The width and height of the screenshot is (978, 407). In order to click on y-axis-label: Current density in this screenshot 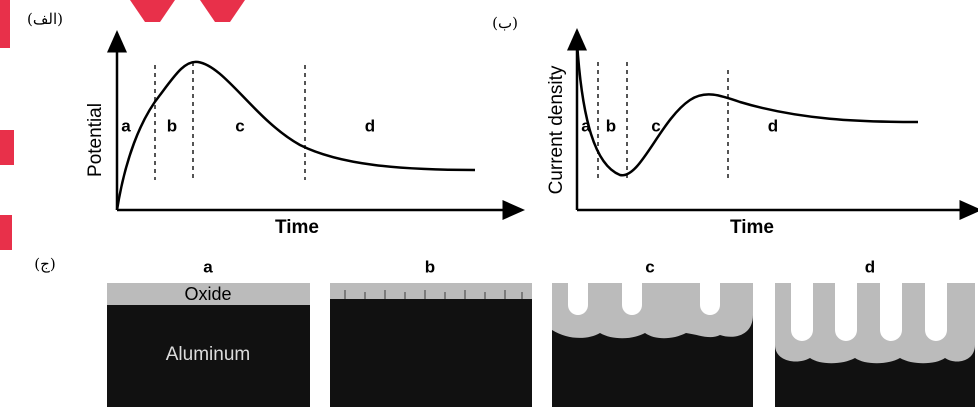, I will do `click(556, 129)`.